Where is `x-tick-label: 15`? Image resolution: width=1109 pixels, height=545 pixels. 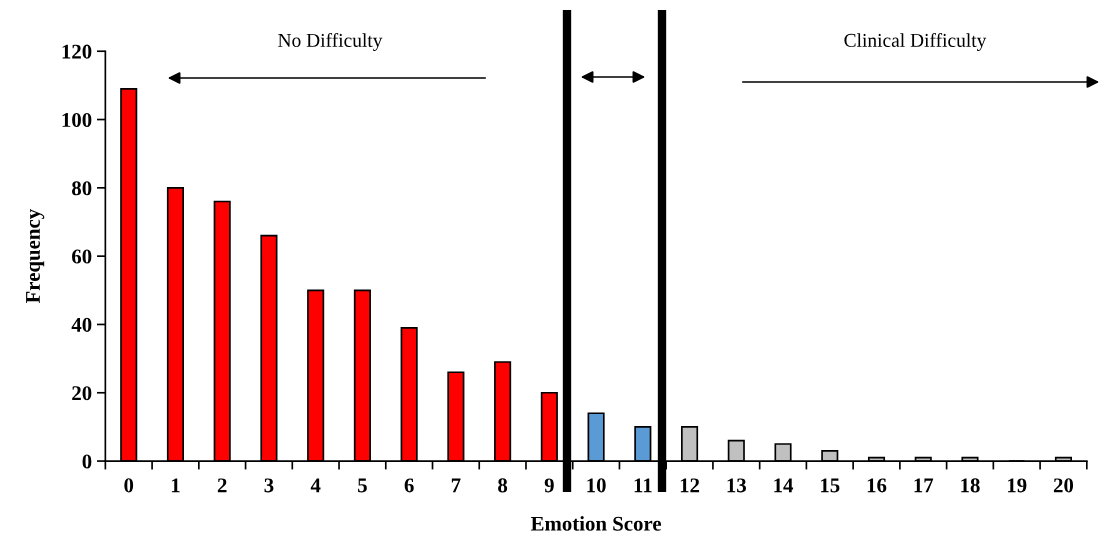
x-tick-label: 15 is located at coordinates (830, 485).